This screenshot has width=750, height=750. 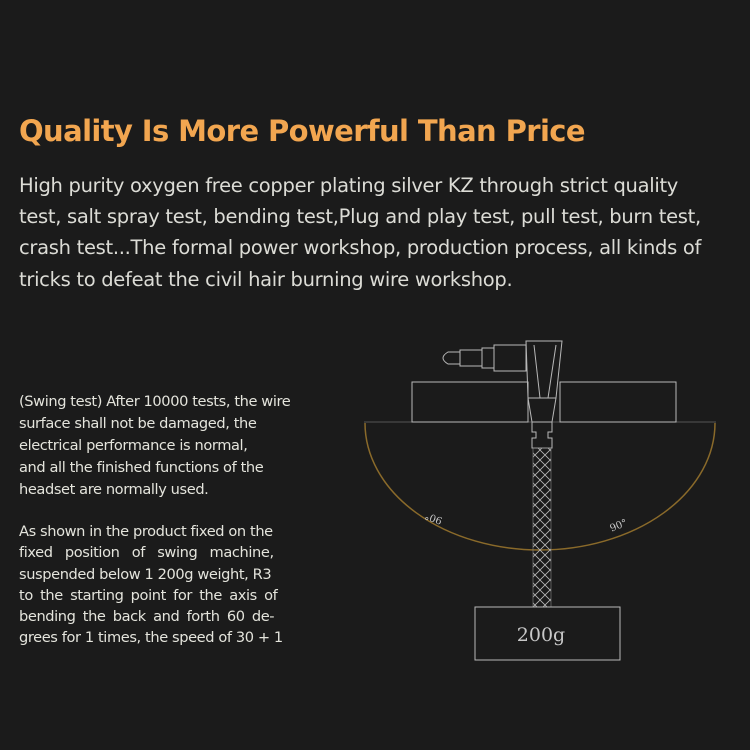 What do you see at coordinates (619, 526) in the screenshot?
I see `right-angle-label: 90°` at bounding box center [619, 526].